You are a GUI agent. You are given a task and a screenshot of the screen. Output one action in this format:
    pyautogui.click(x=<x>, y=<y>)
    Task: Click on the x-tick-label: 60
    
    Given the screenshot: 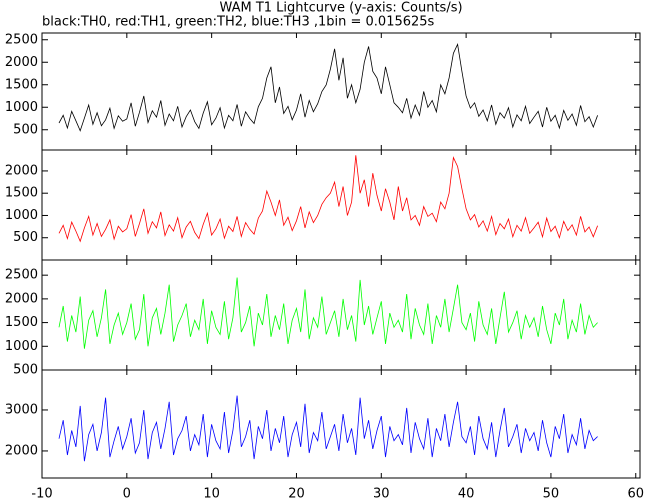 What is the action you would take?
    pyautogui.click(x=635, y=494)
    